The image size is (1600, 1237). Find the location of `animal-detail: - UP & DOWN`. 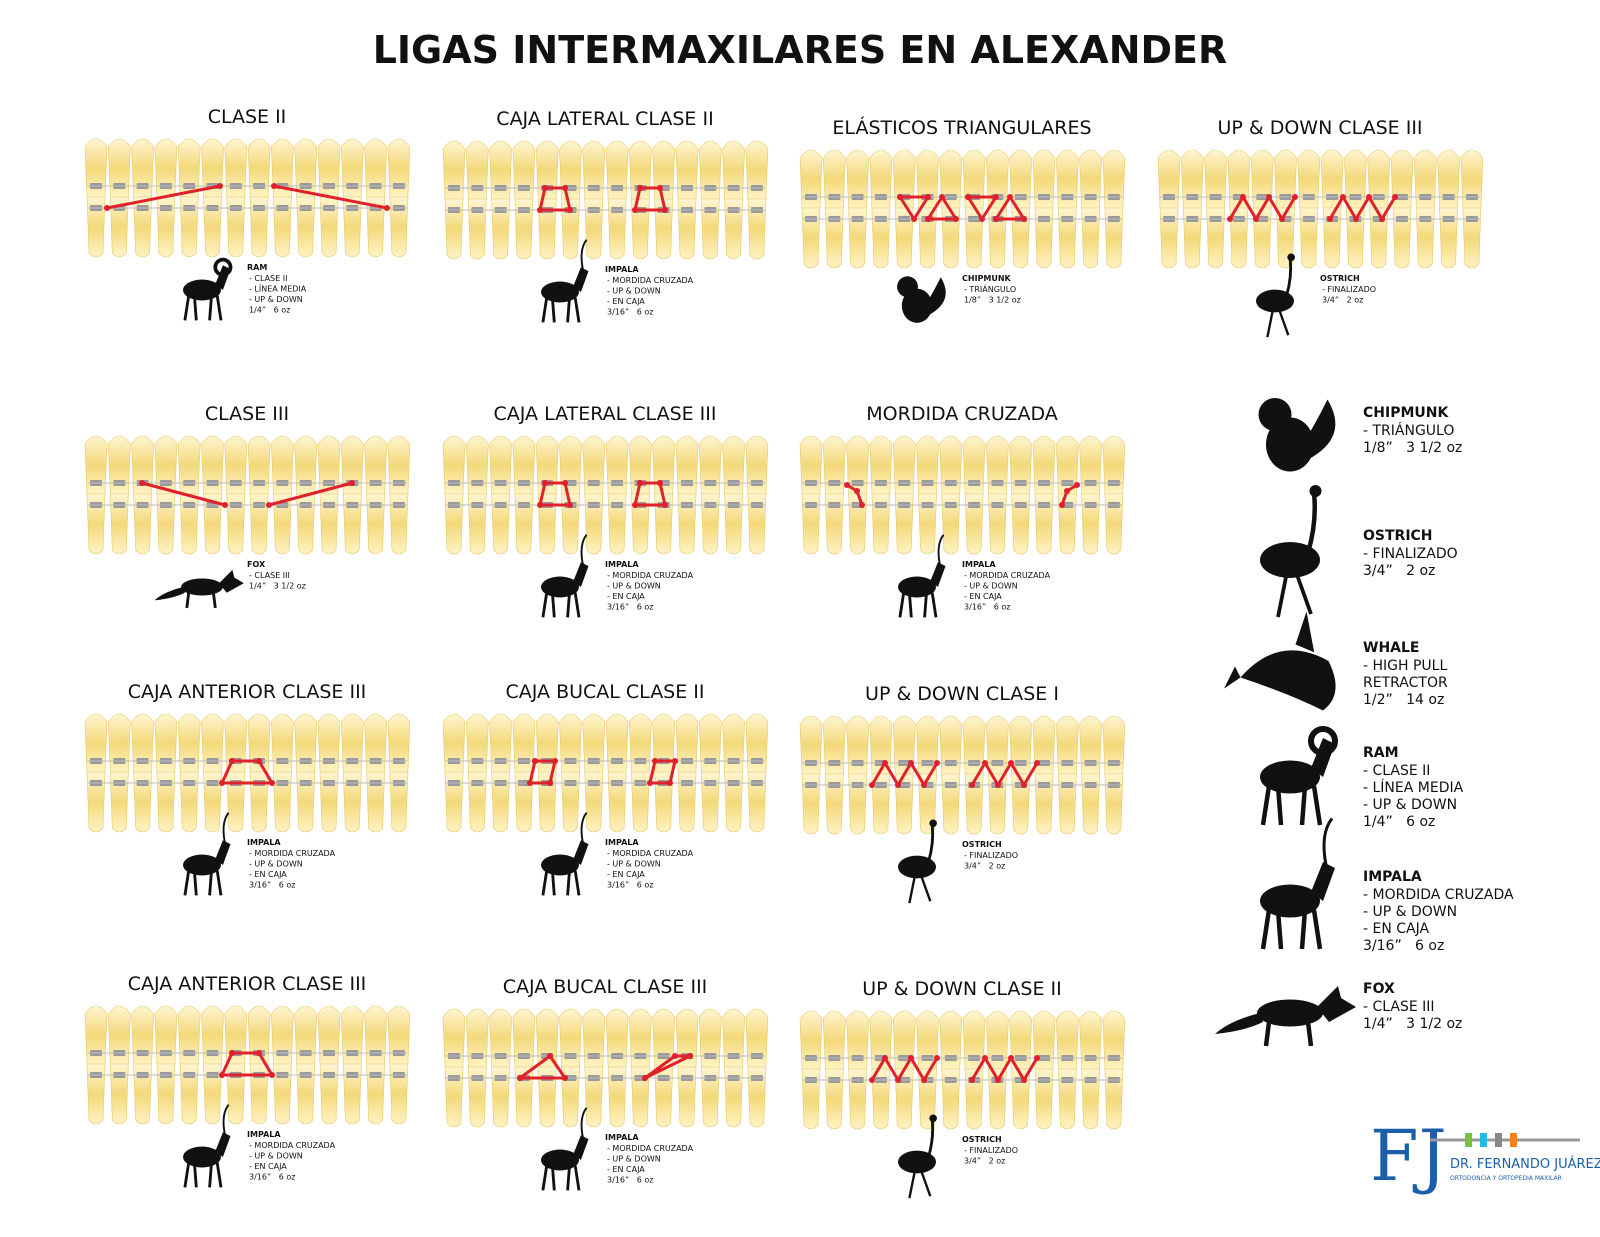

animal-detail: - UP & DOWN is located at coordinates (991, 586).